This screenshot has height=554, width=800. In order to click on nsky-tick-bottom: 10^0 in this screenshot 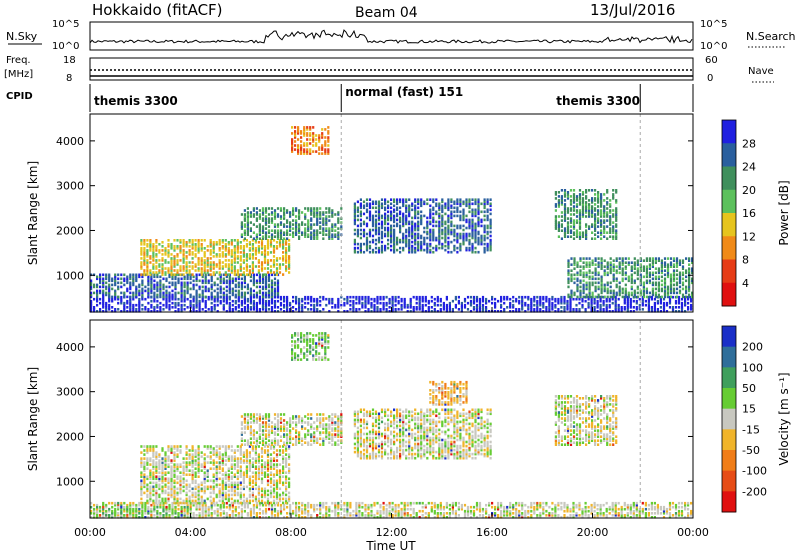, I will do `click(65, 46)`.